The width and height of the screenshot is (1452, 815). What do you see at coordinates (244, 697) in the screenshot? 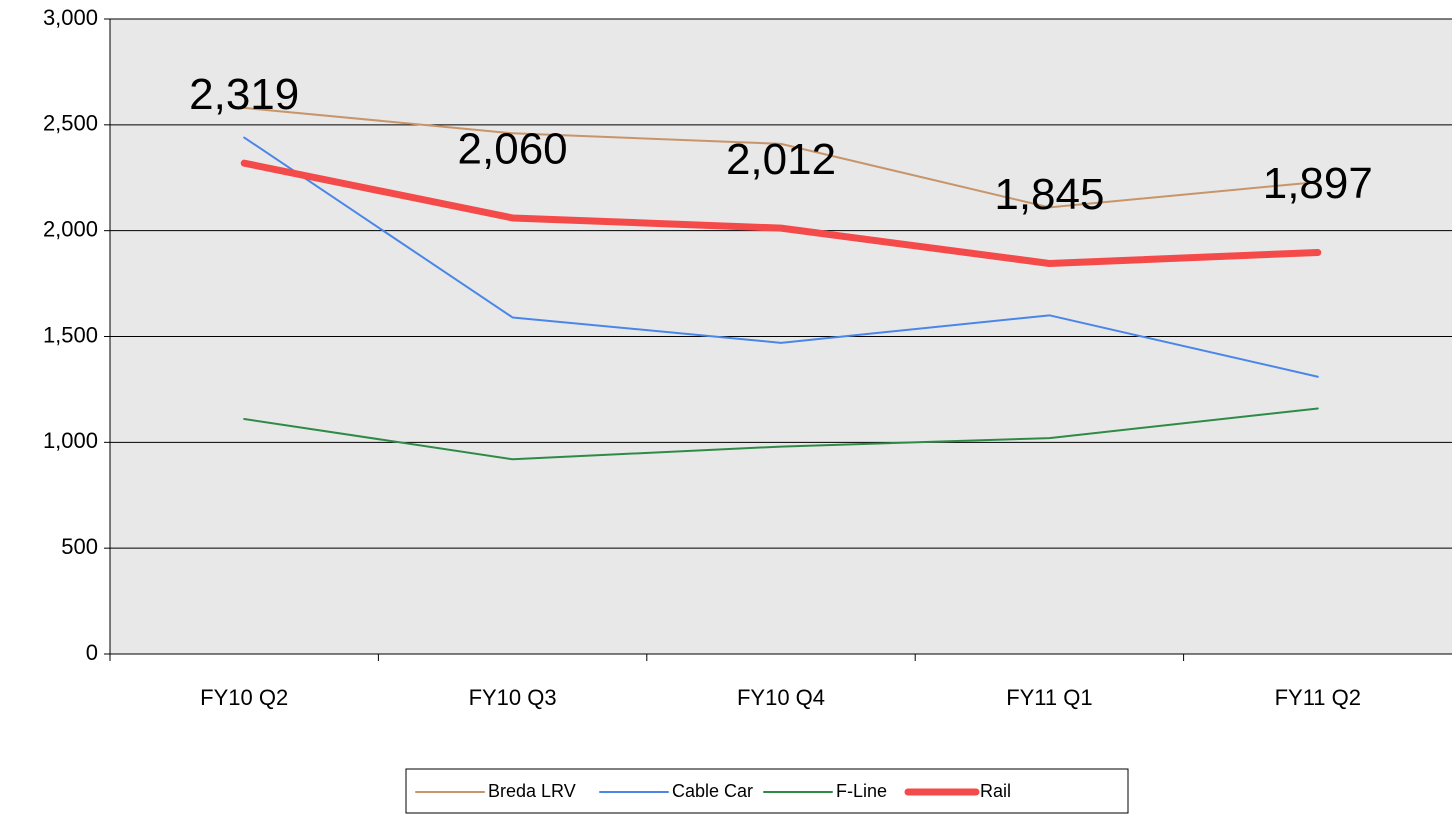
I see `x-tick-label: FY10 Q2` at bounding box center [244, 697].